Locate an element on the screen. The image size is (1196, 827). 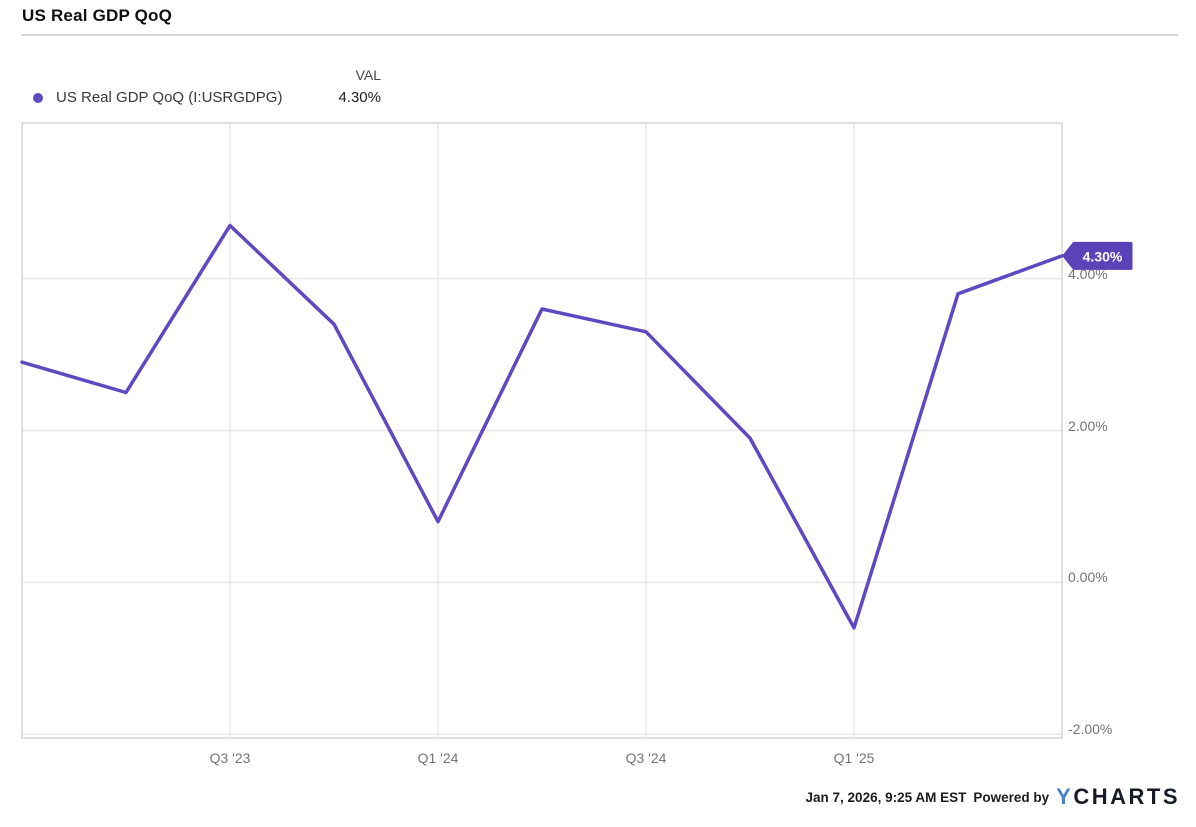
y-axis-label: 0.00% is located at coordinates (1088, 577).